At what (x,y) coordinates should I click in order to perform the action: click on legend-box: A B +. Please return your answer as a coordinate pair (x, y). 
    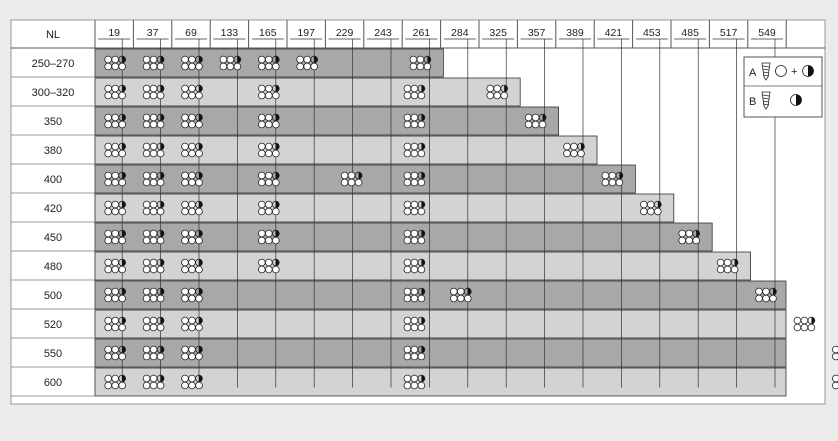
    Looking at the image, I should click on (783, 87).